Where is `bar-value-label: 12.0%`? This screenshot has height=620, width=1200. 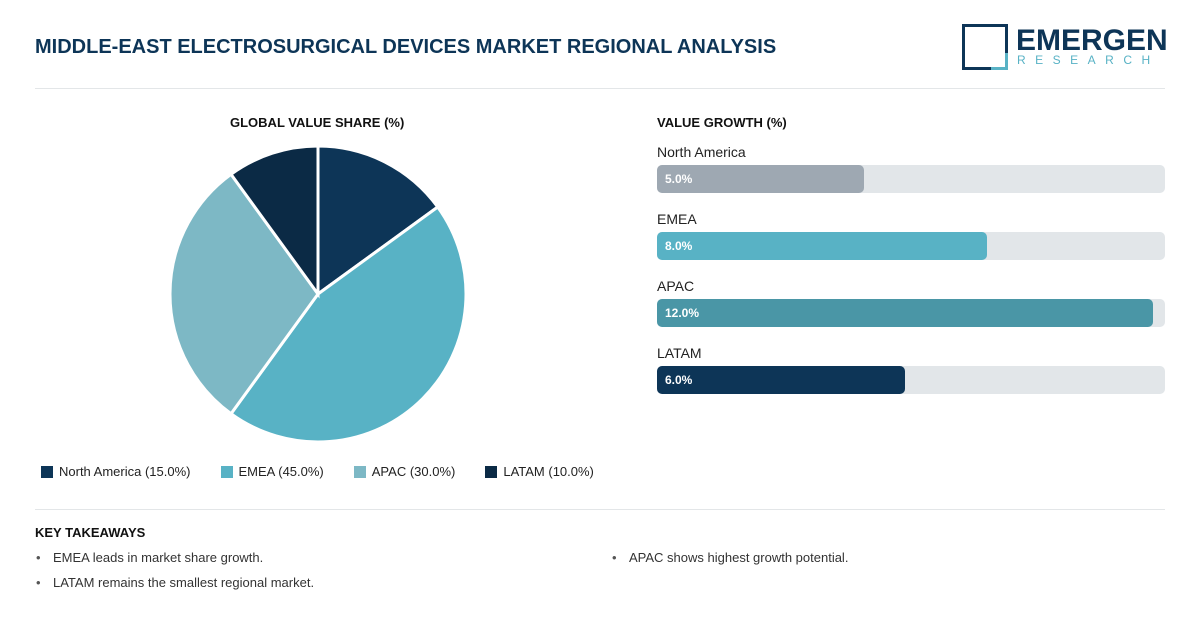 bar-value-label: 12.0% is located at coordinates (682, 313).